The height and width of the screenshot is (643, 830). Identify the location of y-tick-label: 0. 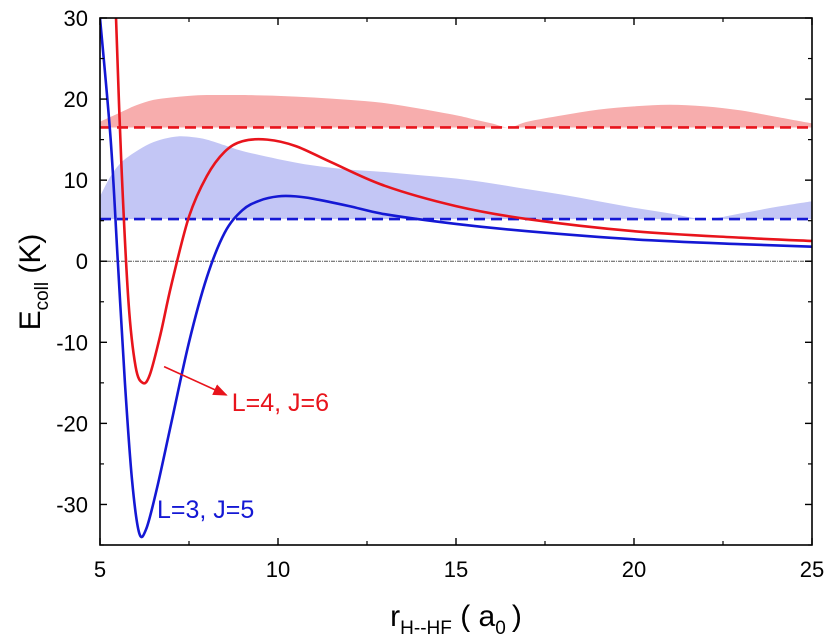
(82, 261).